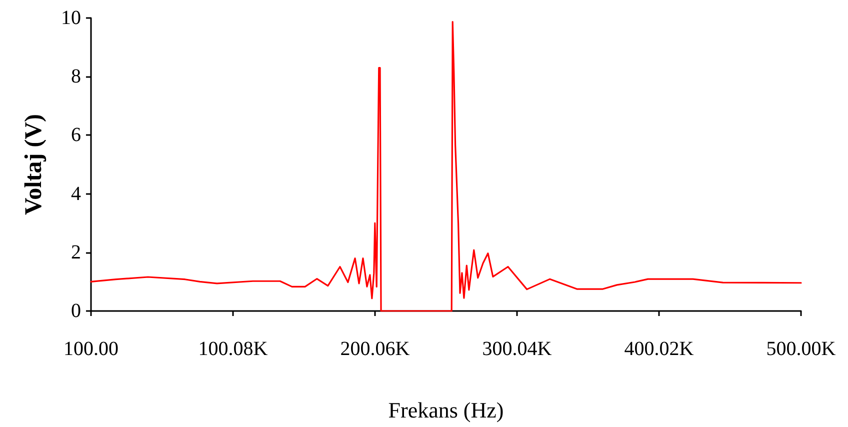 The height and width of the screenshot is (427, 848). Describe the element at coordinates (659, 349) in the screenshot. I see `x-tick-label: 400.02K` at that location.